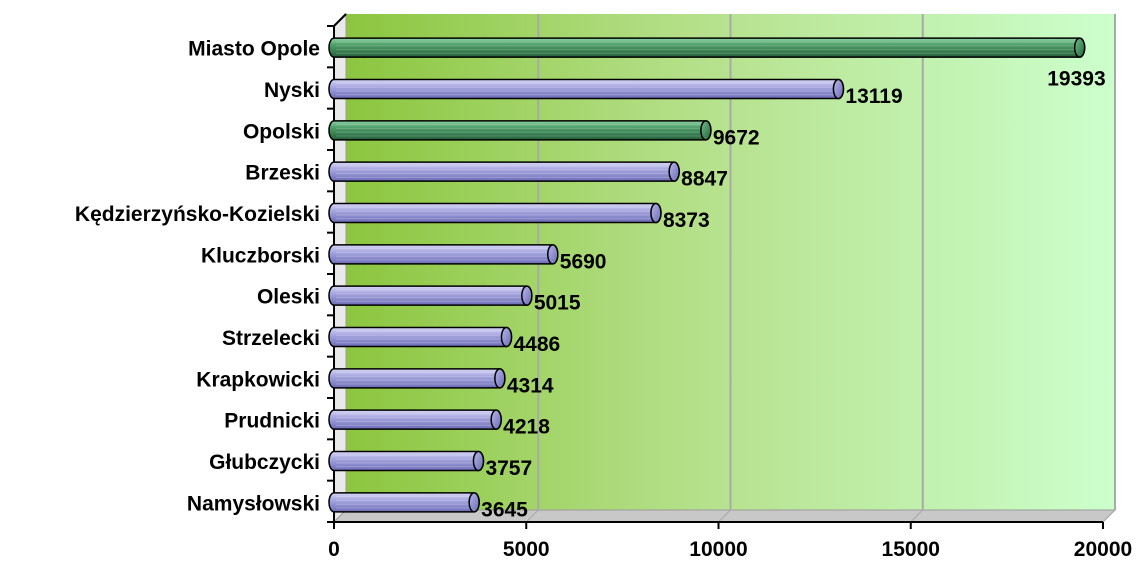 The image size is (1140, 566). I want to click on category-label: Strzelecki, so click(271, 338).